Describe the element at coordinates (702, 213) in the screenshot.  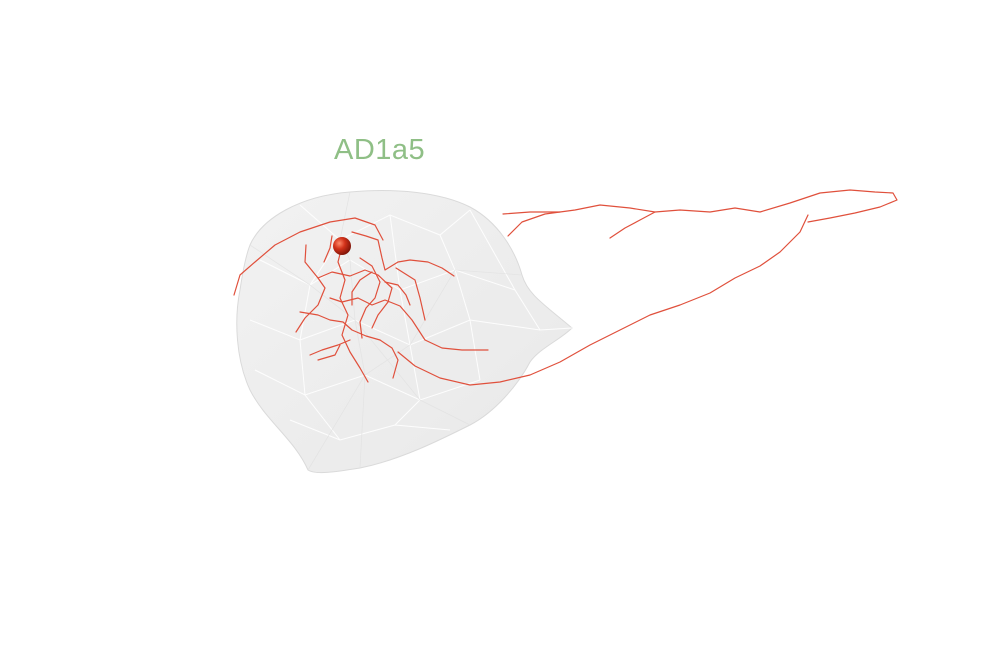
I see `axon-upper-branch` at that location.